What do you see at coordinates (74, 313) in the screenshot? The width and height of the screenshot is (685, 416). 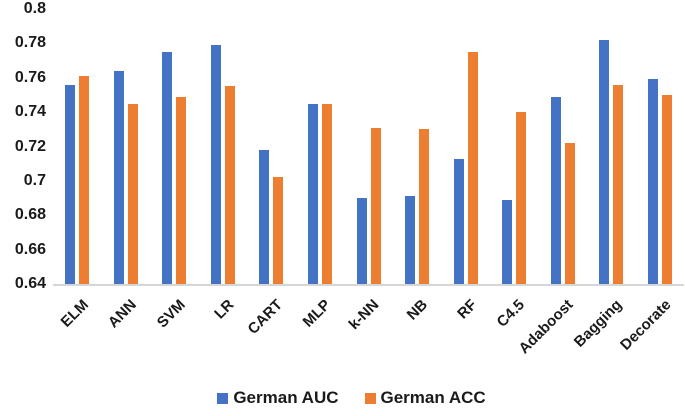 I see `x-tick-label-elm: ELM` at bounding box center [74, 313].